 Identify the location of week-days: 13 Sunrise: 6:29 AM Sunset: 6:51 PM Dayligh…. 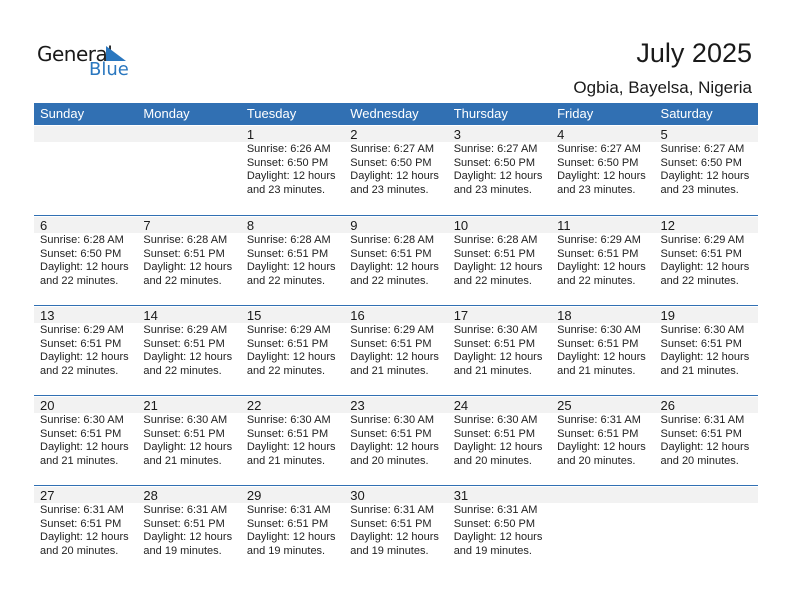
(396, 342).